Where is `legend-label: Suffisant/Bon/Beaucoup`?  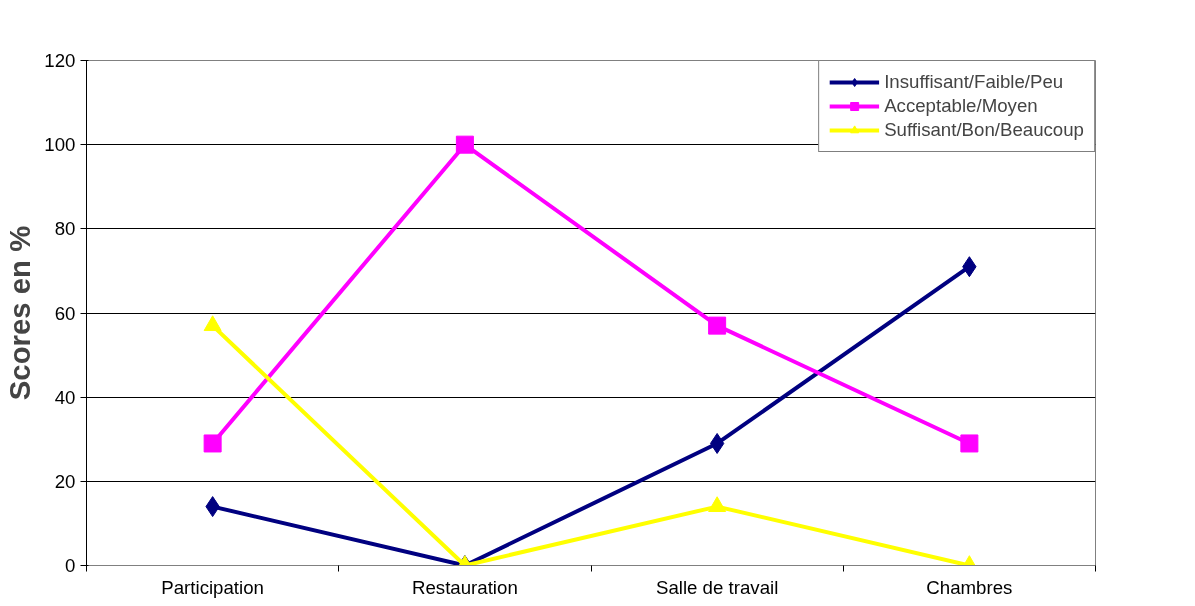 legend-label: Suffisant/Bon/Beaucoup is located at coordinates (984, 130).